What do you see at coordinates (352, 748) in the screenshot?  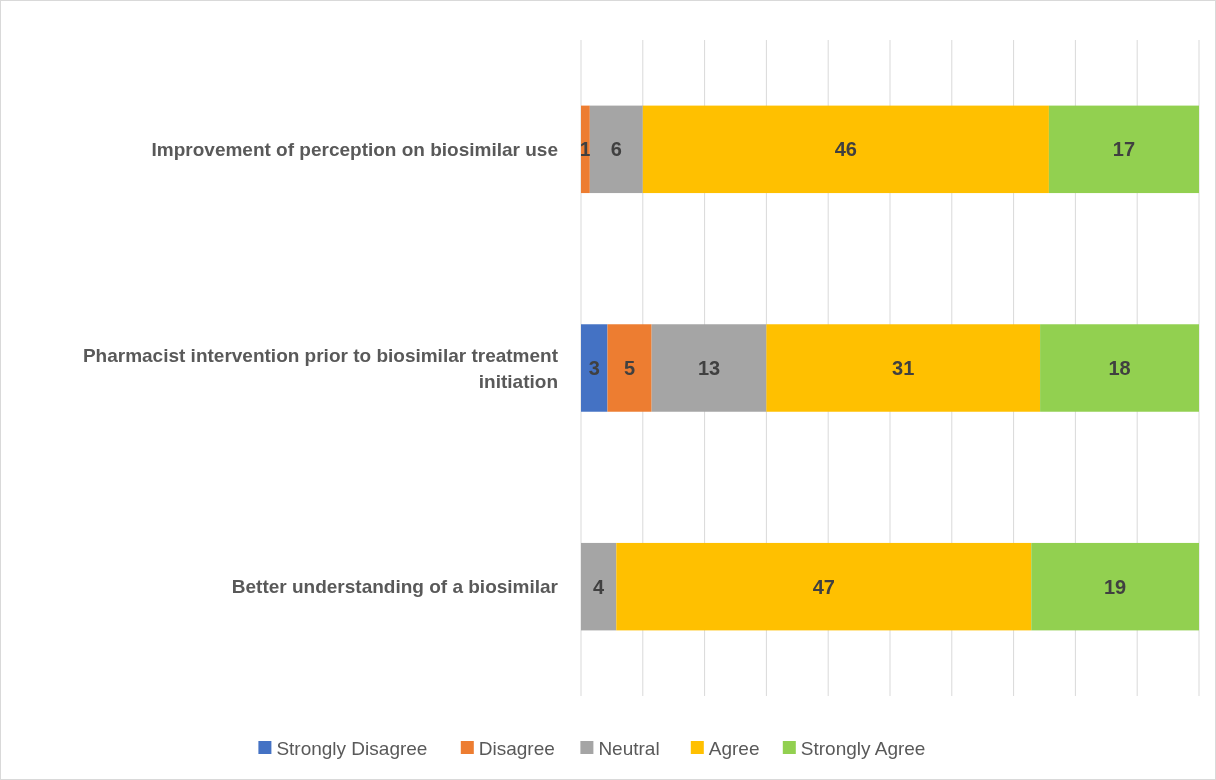 I see `legend-label: Strongly Disagree` at bounding box center [352, 748].